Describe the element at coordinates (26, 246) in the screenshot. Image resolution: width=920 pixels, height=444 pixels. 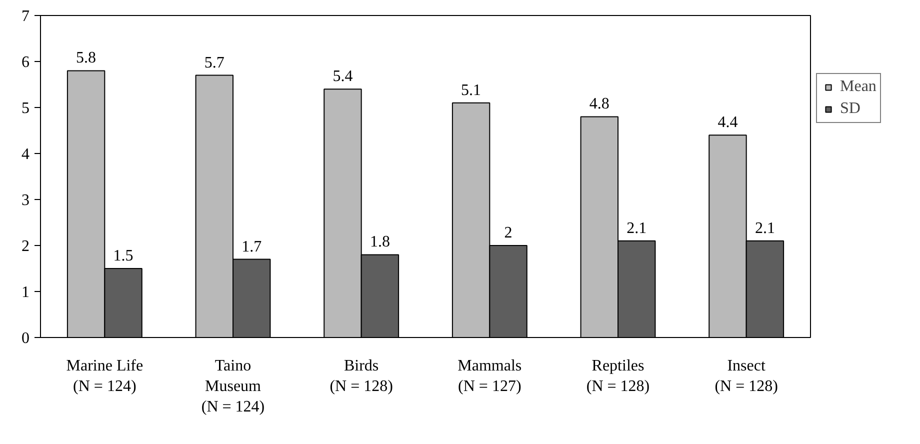
I see `y-tick-label: 2` at that location.